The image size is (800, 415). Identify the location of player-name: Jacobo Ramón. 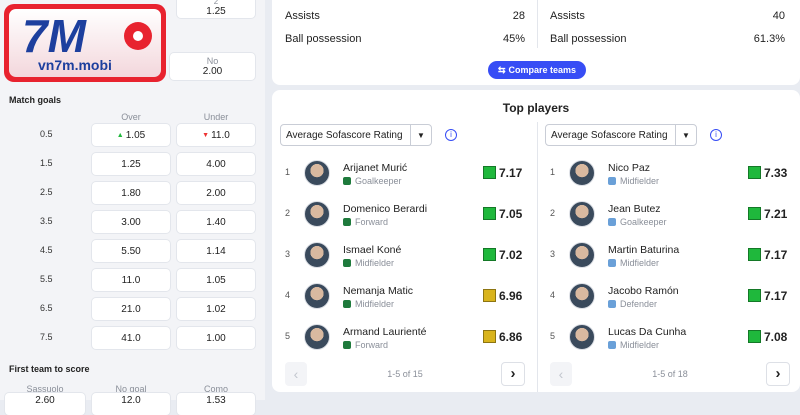
(643, 291).